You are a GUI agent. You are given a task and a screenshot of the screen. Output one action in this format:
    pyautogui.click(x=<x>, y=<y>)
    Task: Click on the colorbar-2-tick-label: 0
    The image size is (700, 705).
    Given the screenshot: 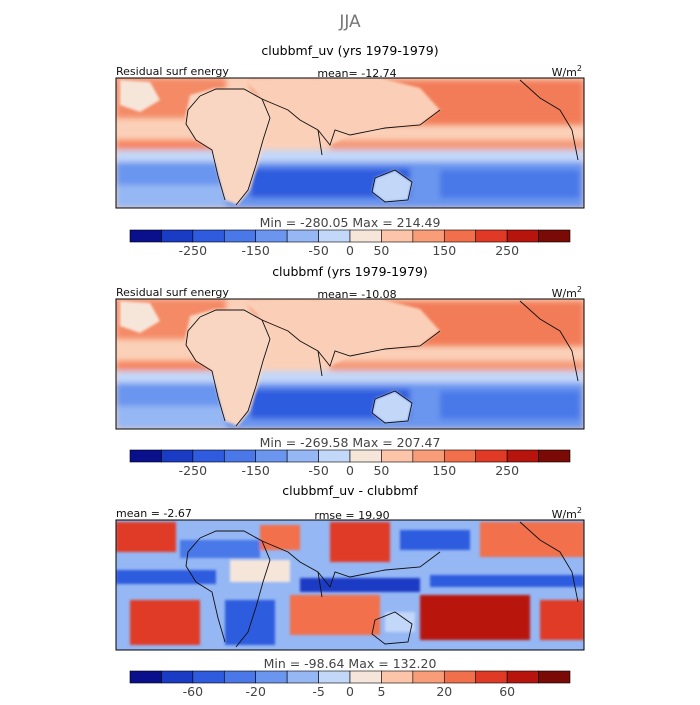 What is the action you would take?
    pyautogui.click(x=350, y=470)
    